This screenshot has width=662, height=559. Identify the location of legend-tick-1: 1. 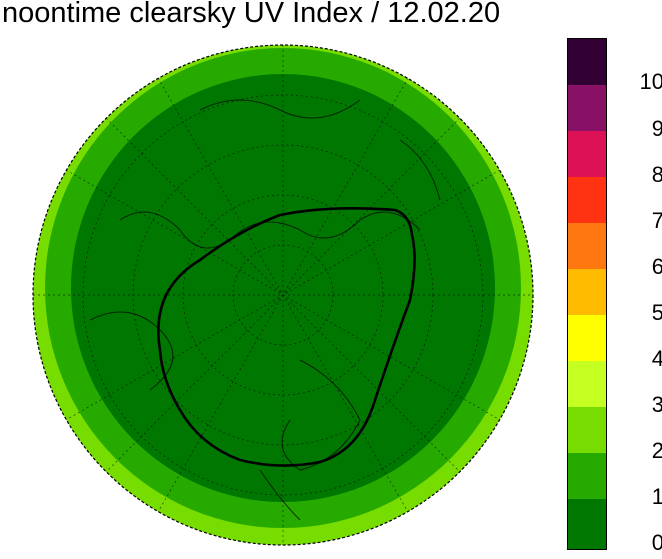
(656, 496).